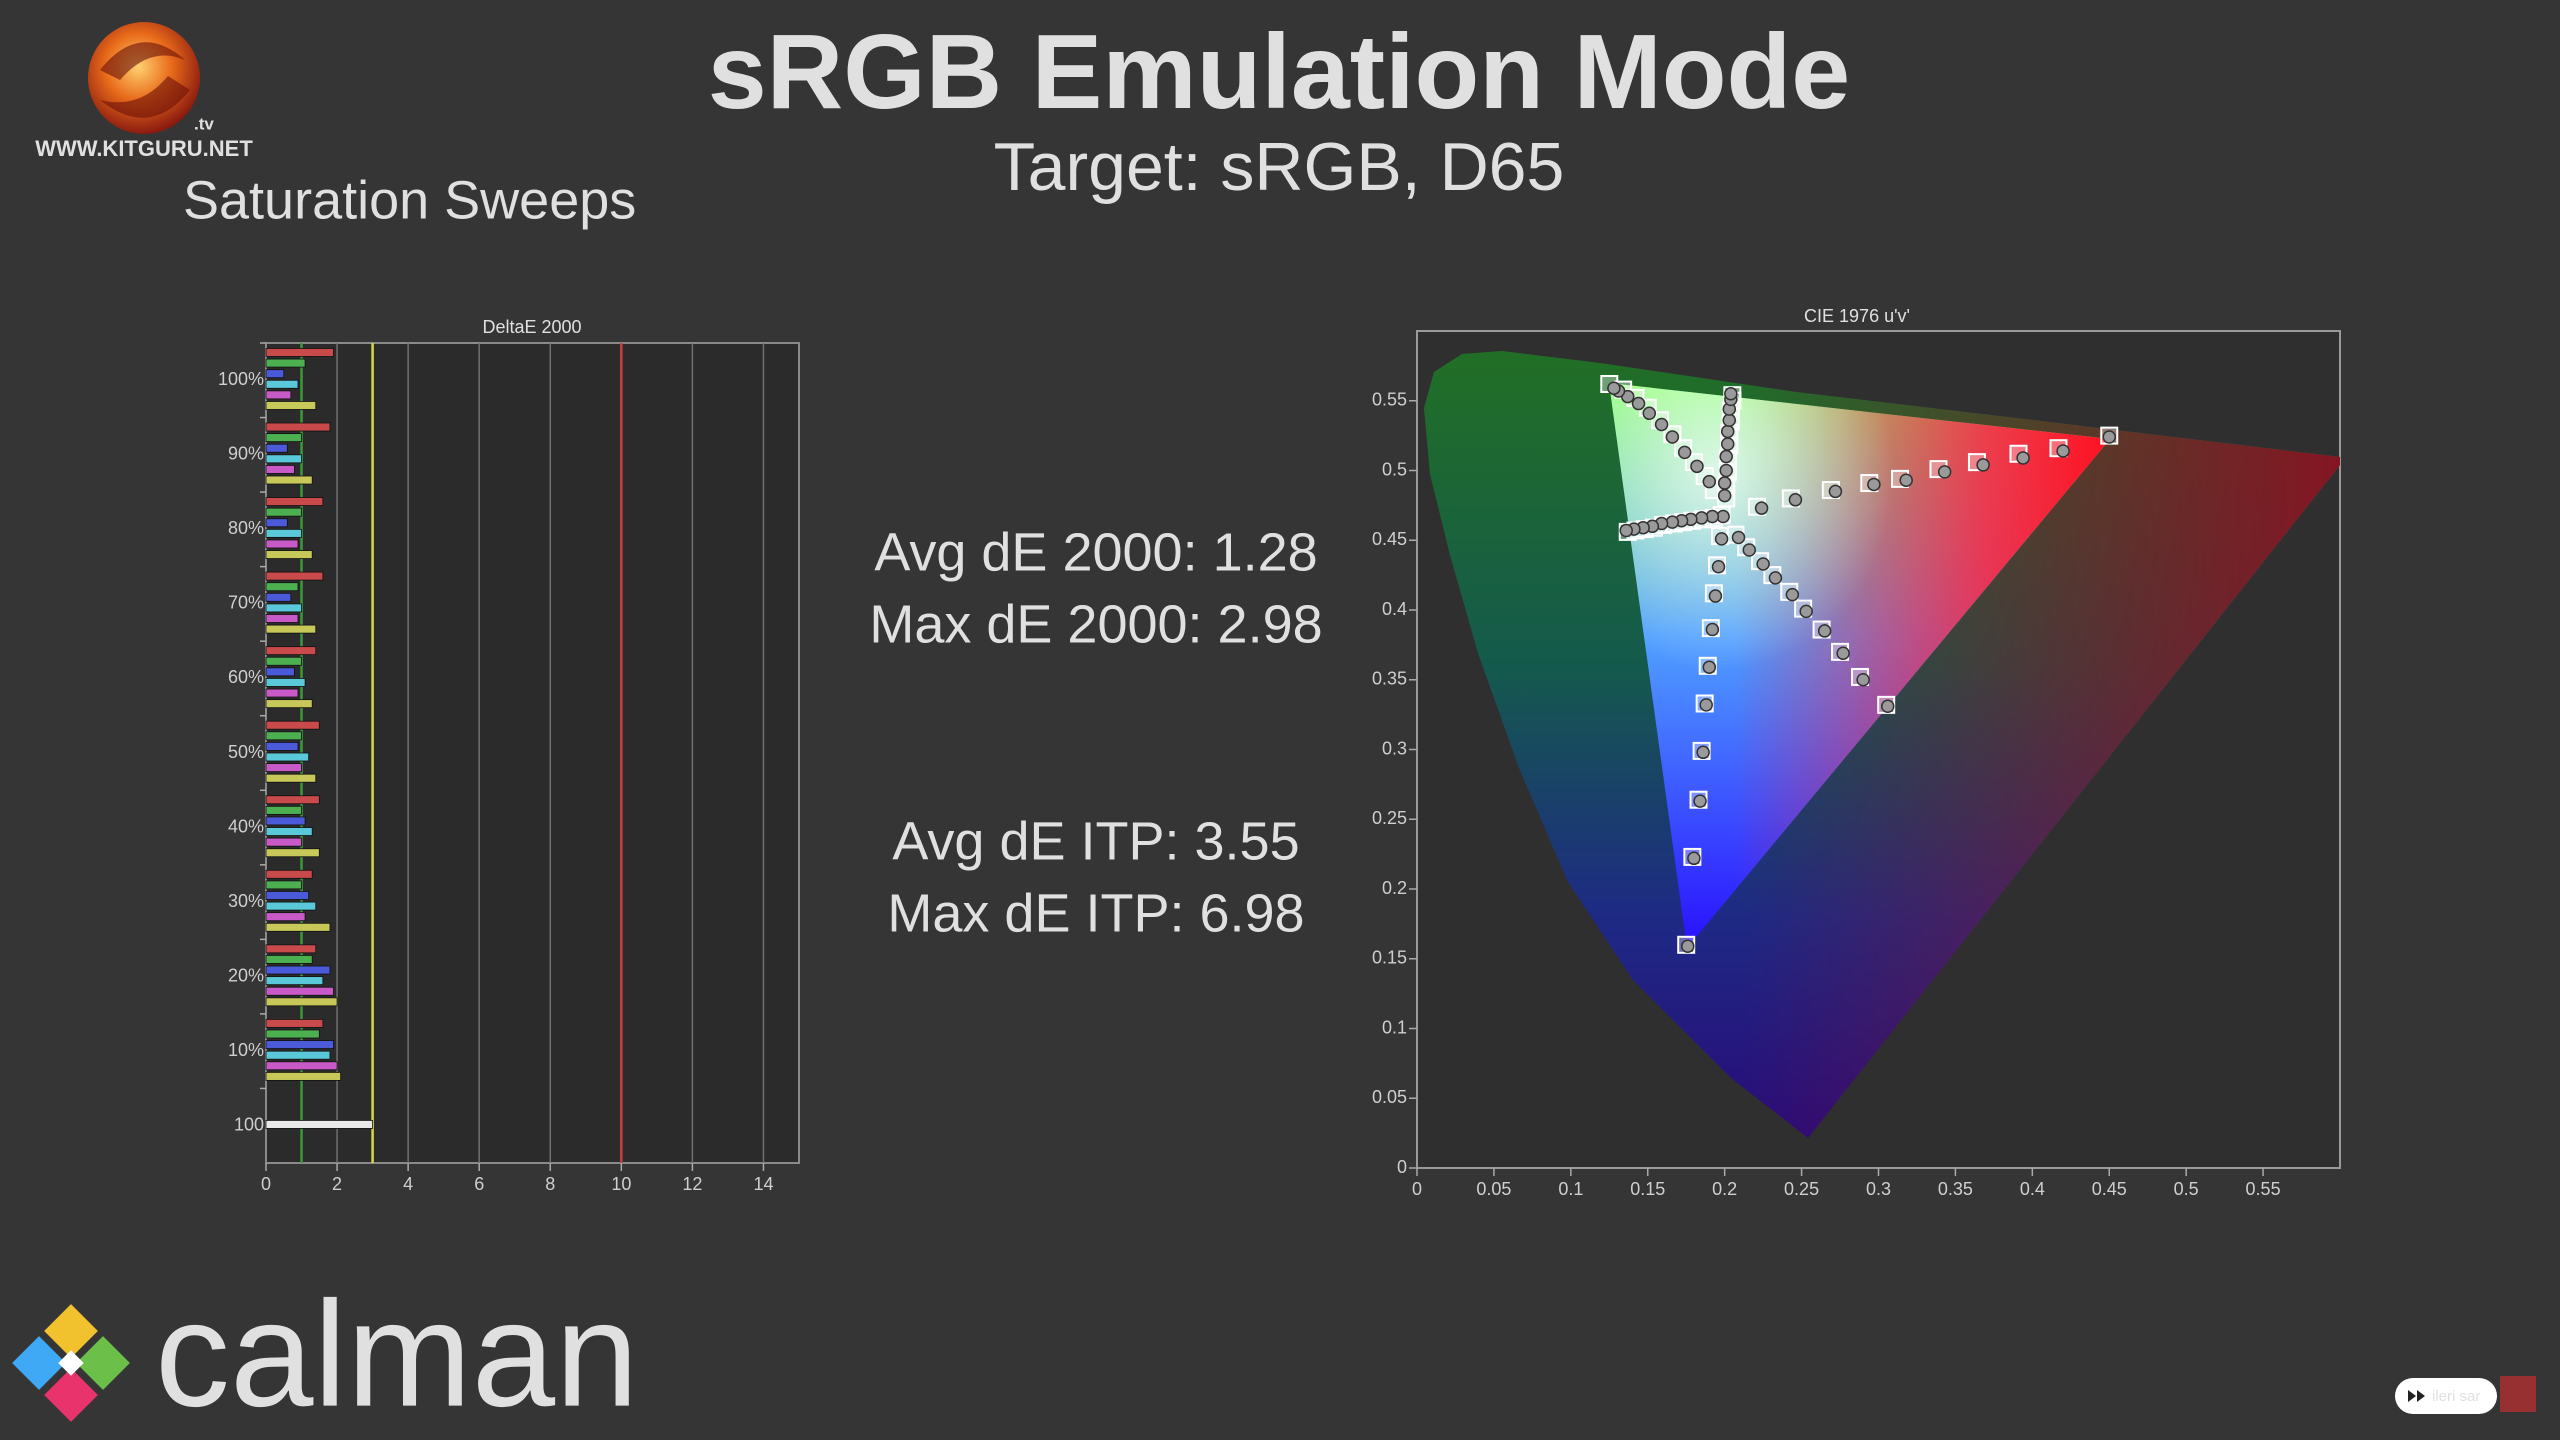 The width and height of the screenshot is (2560, 1440). What do you see at coordinates (1389, 958) in the screenshot?
I see `y-tick-label: 0.15` at bounding box center [1389, 958].